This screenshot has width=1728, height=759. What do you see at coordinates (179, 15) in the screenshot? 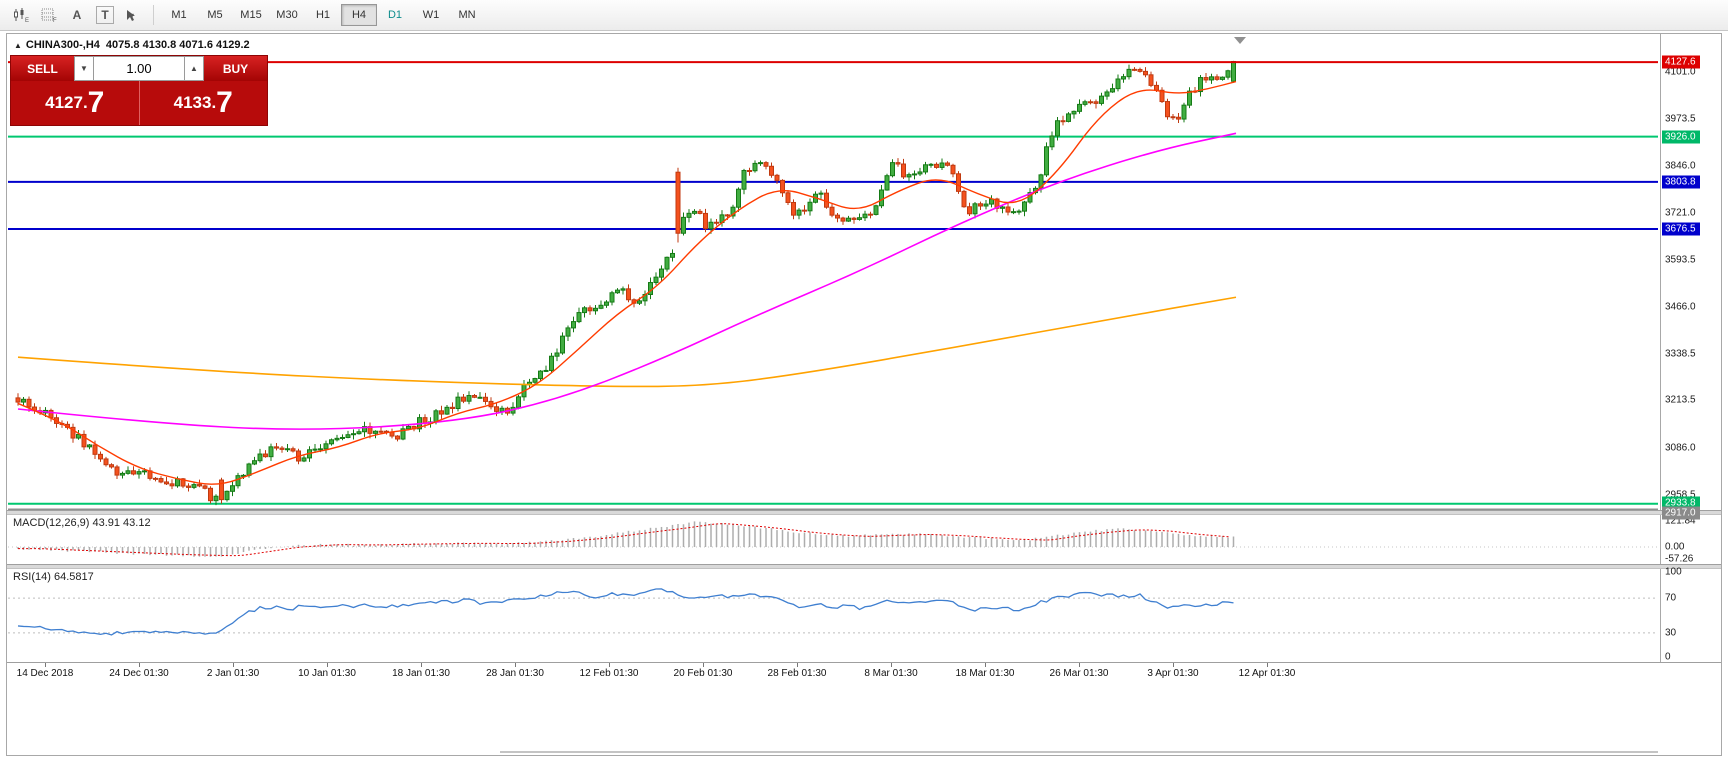
I see `timeframe-button-m1: M1` at bounding box center [179, 15].